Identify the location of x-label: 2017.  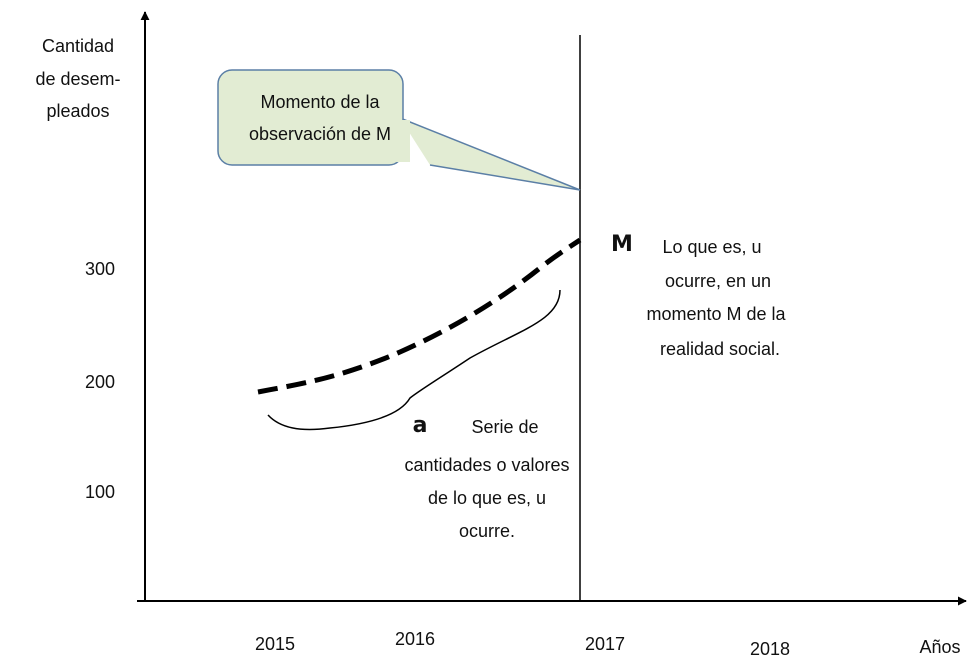
(605, 644).